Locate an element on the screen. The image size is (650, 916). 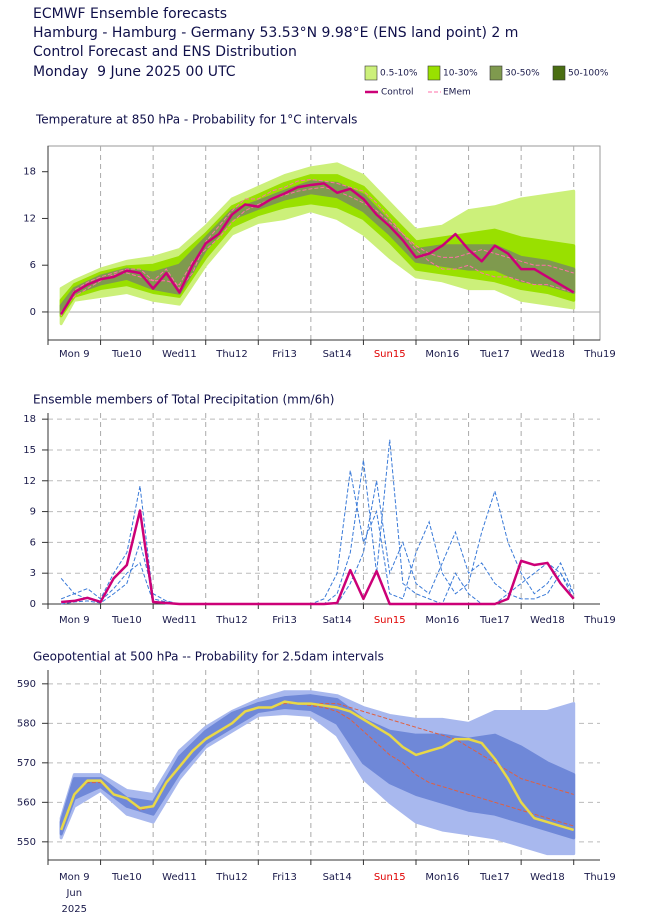
header-line: Control Forecast and ENS Distribution is located at coordinates (165, 52).